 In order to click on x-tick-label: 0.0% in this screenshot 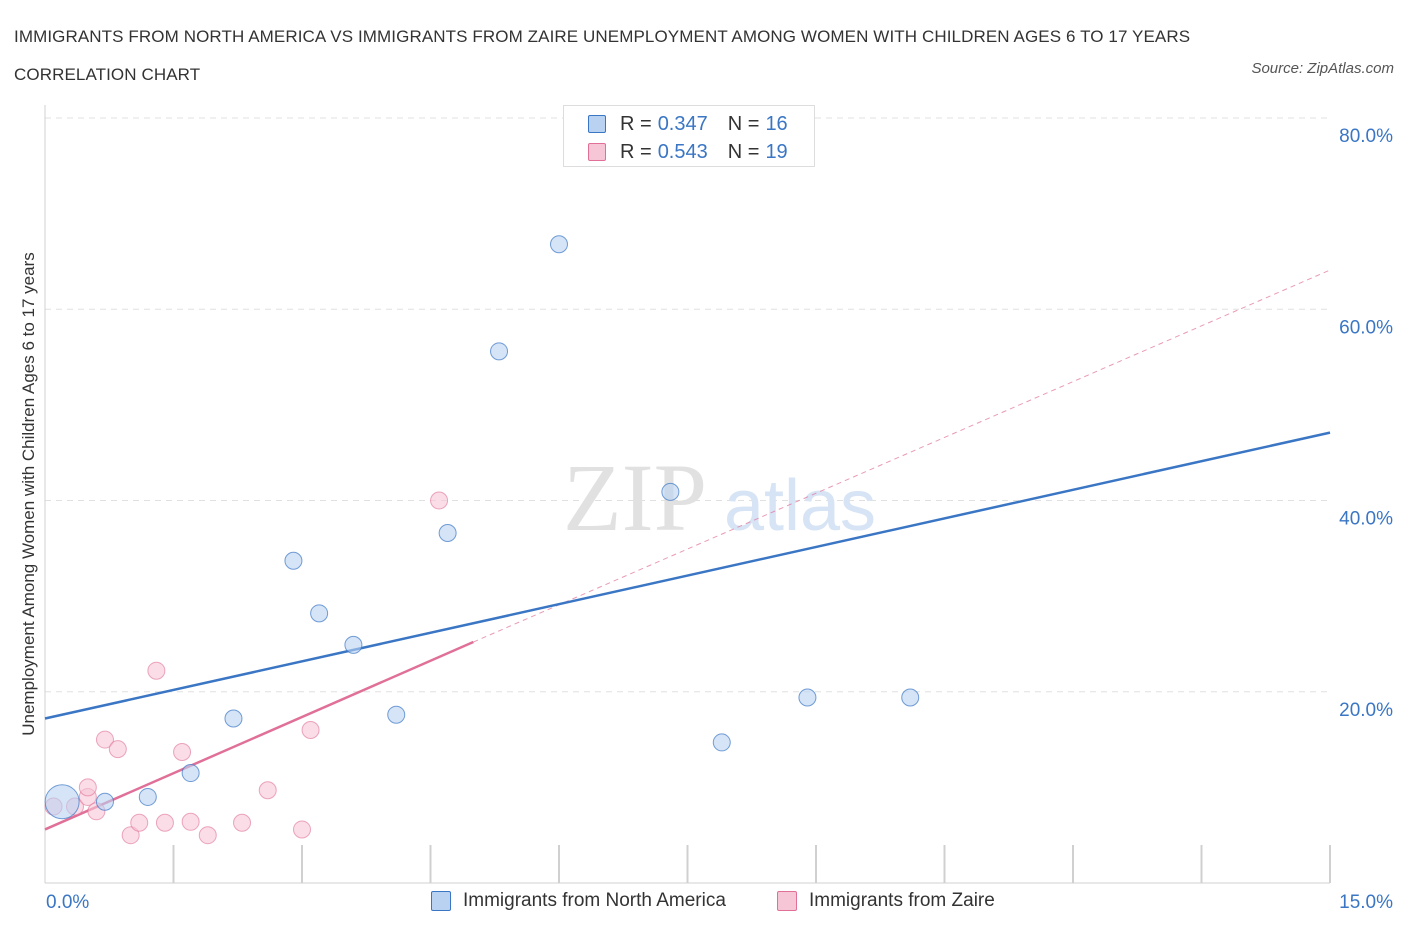, I will do `click(67, 902)`.